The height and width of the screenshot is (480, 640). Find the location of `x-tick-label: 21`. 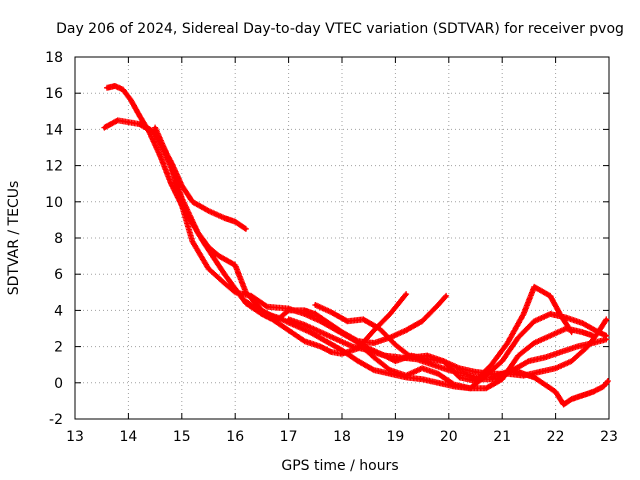

x-tick-label: 21 is located at coordinates (502, 437).